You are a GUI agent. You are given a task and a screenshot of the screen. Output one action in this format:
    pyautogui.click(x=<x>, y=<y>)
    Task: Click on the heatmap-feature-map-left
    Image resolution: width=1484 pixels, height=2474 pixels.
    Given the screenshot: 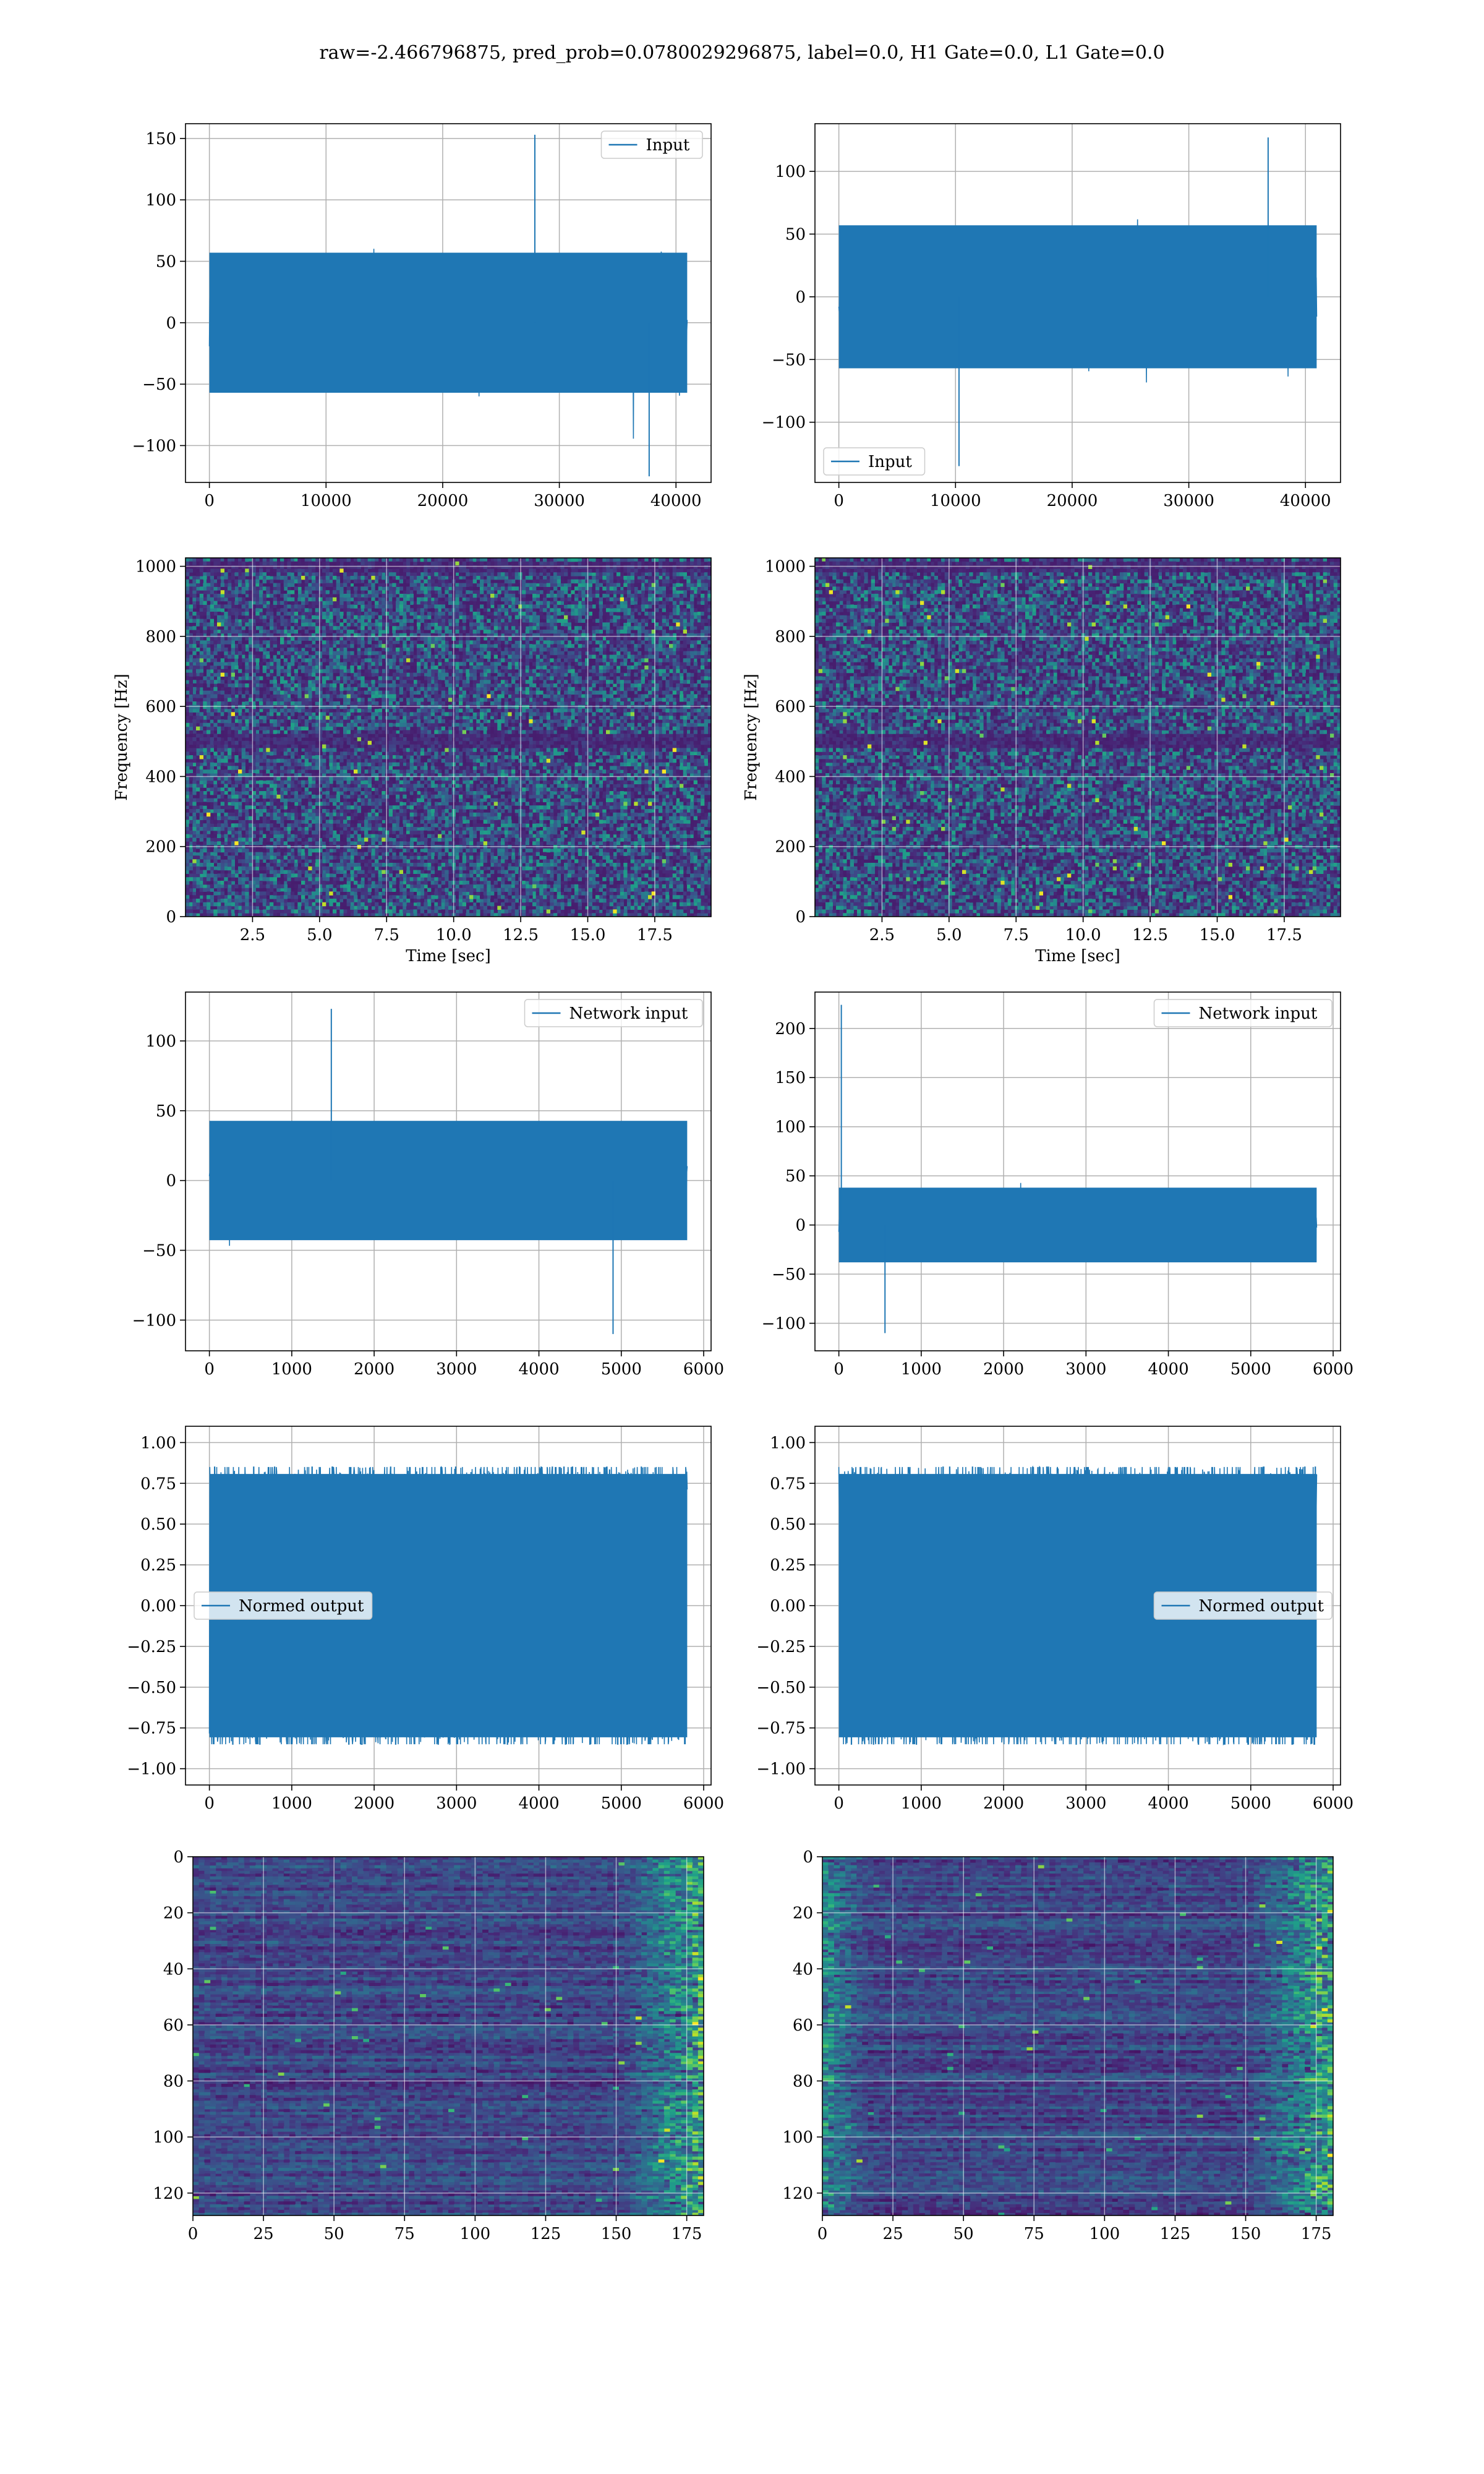 What is the action you would take?
    pyautogui.click(x=448, y=2036)
    